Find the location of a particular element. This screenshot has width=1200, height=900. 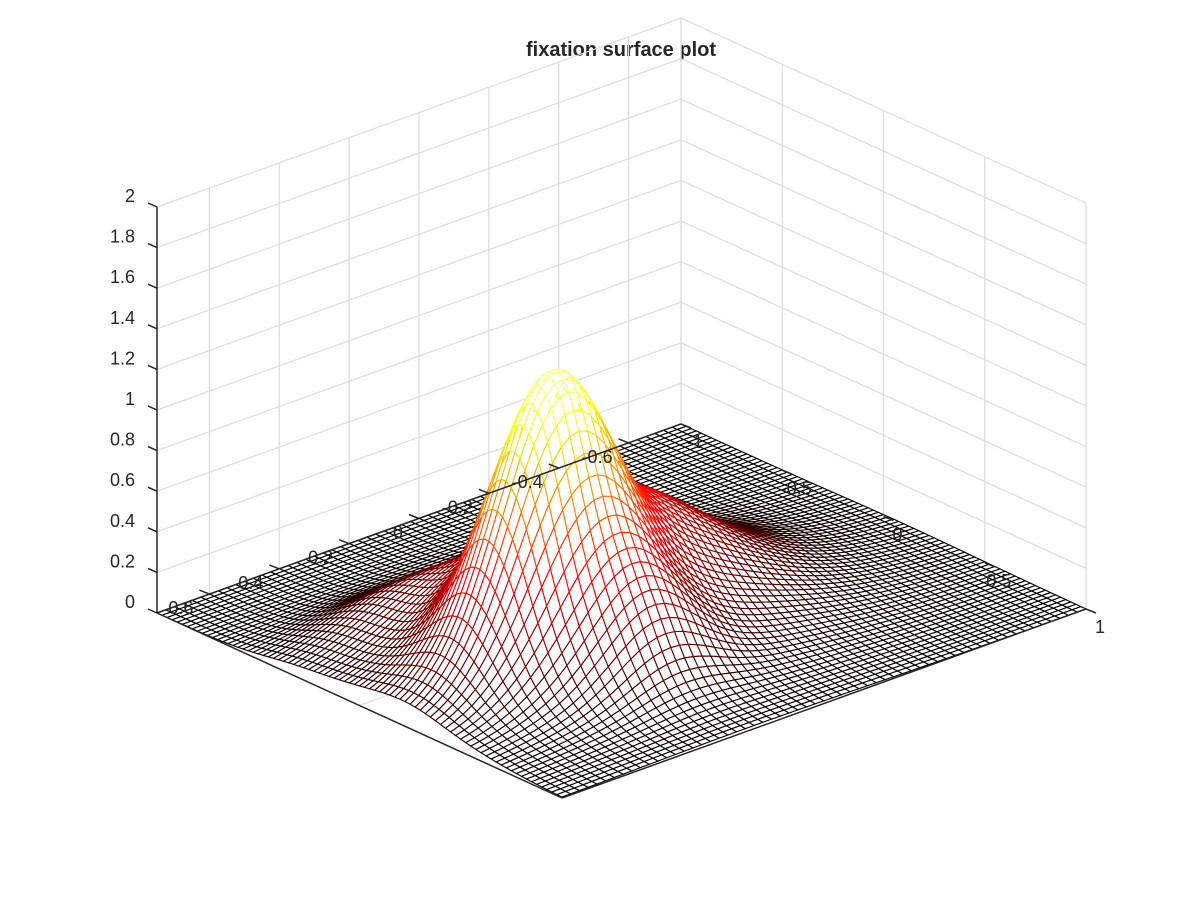

y-tick-label: -0.2 is located at coordinates (457, 507).